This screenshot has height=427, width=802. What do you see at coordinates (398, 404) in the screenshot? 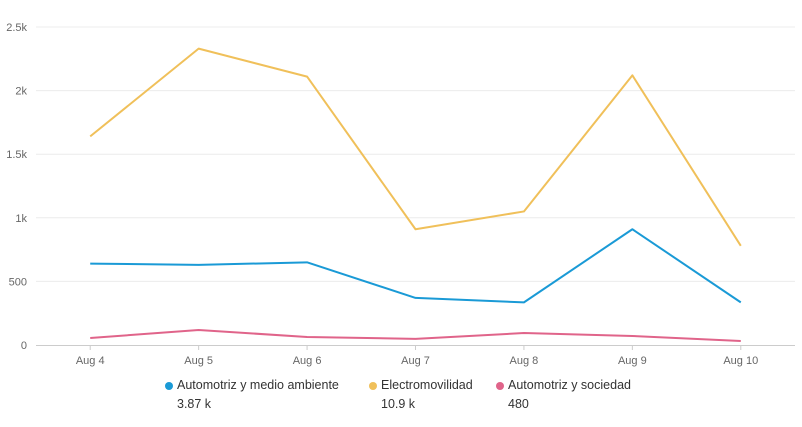
I see `legend-total: 10.9 k` at bounding box center [398, 404].